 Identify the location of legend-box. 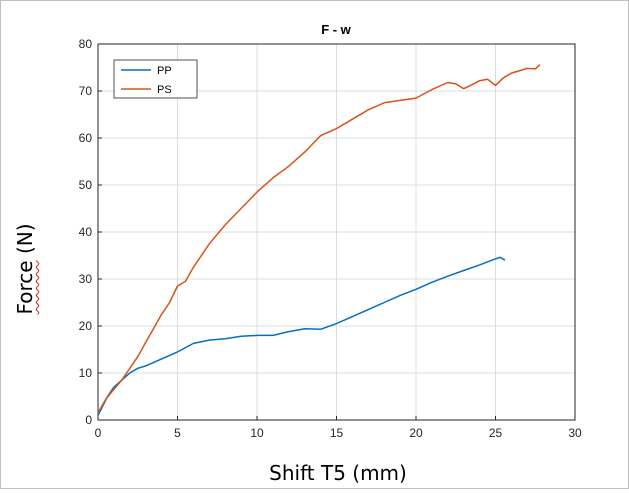
(155, 79).